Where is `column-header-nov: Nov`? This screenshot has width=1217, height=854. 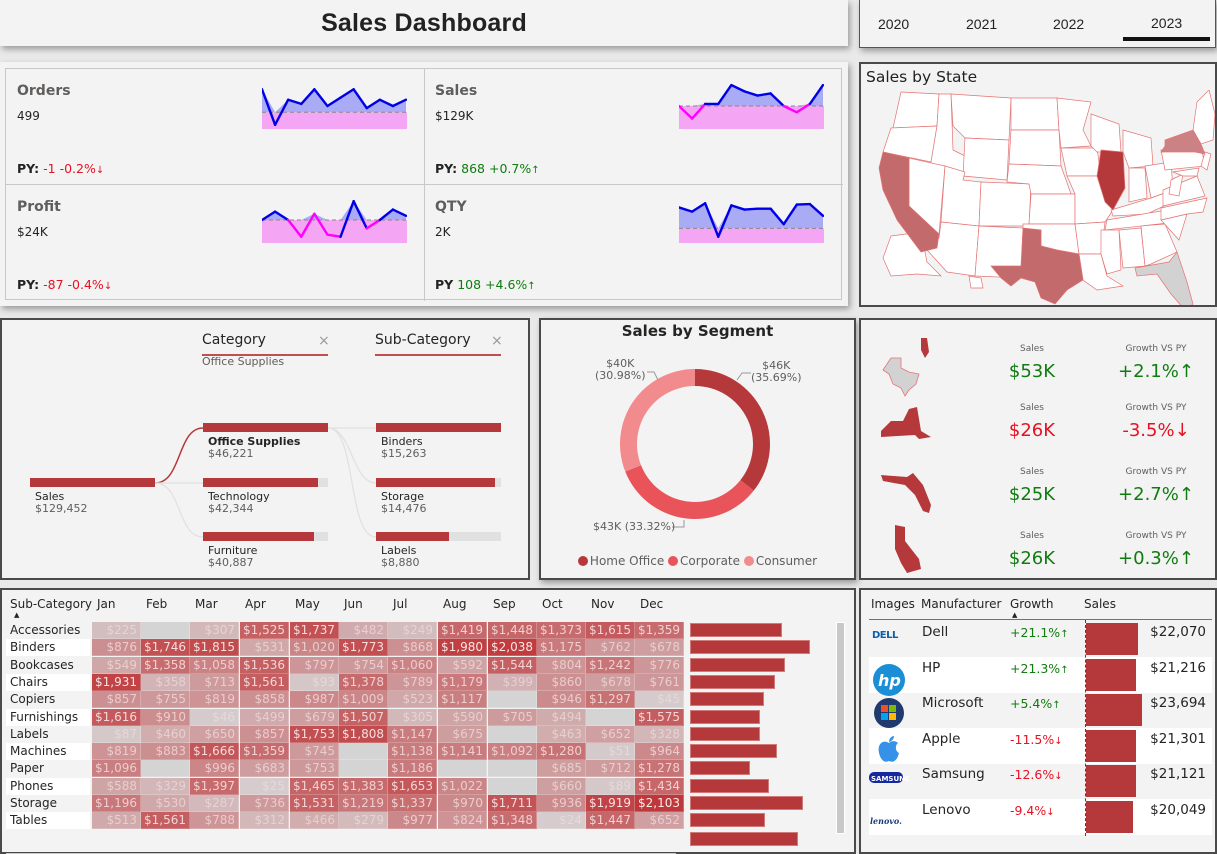
column-header-nov: Nov is located at coordinates (603, 604).